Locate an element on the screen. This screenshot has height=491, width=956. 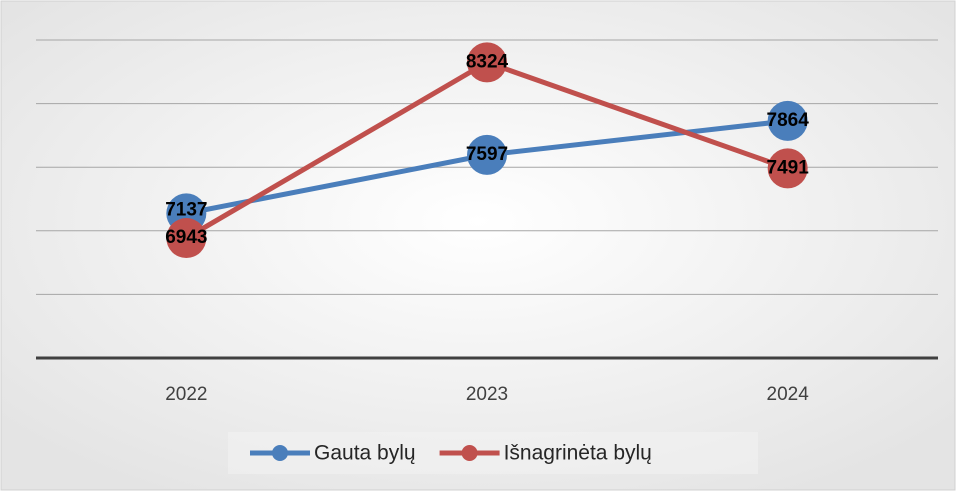
x-tick-label: 2023 is located at coordinates (487, 394).